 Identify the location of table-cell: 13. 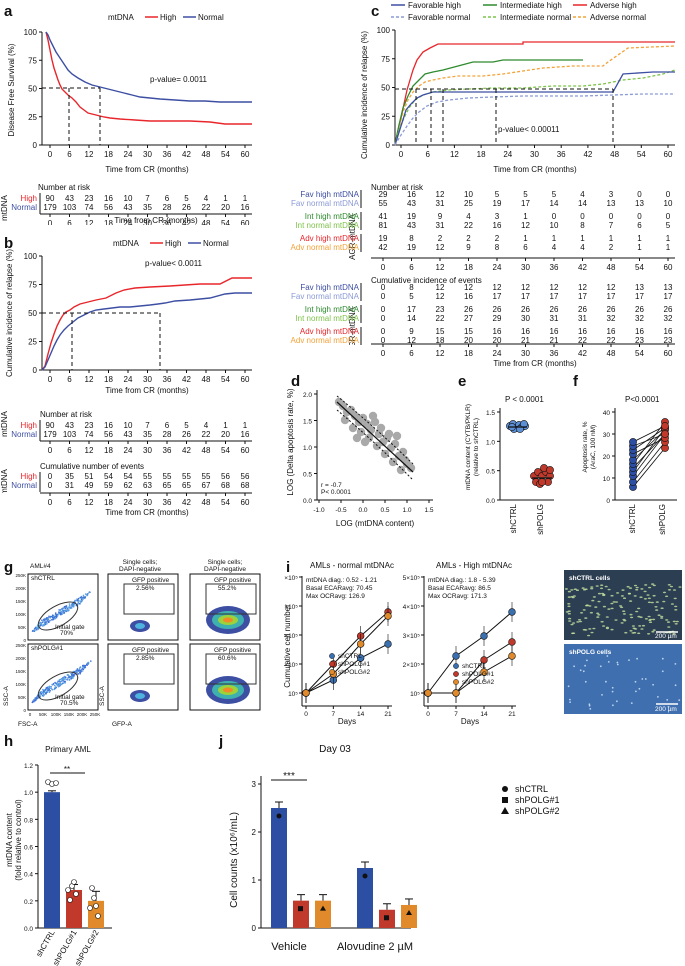
(668, 287).